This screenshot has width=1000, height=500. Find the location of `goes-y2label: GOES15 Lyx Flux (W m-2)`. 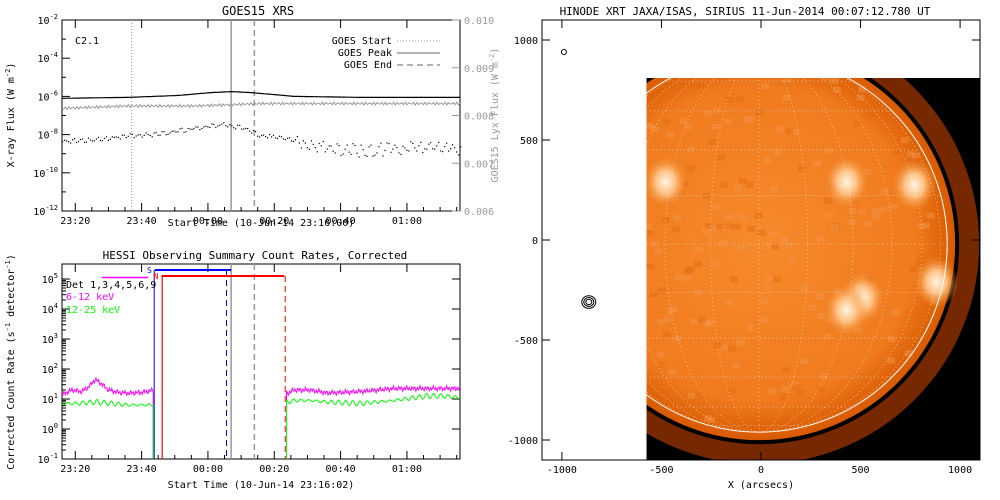

goes-y2label: GOES15 Lyx Flux (W m-2) is located at coordinates (494, 115).